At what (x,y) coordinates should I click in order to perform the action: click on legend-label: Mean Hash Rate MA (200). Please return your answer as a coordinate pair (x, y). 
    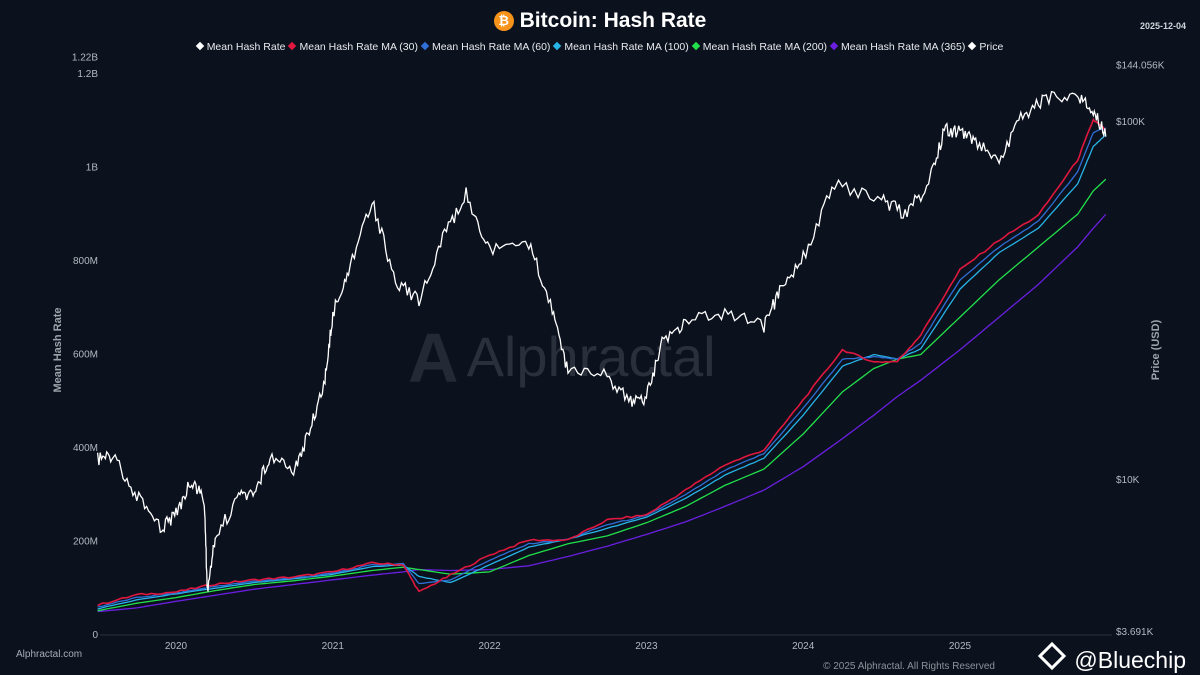
    Looking at the image, I should click on (765, 47).